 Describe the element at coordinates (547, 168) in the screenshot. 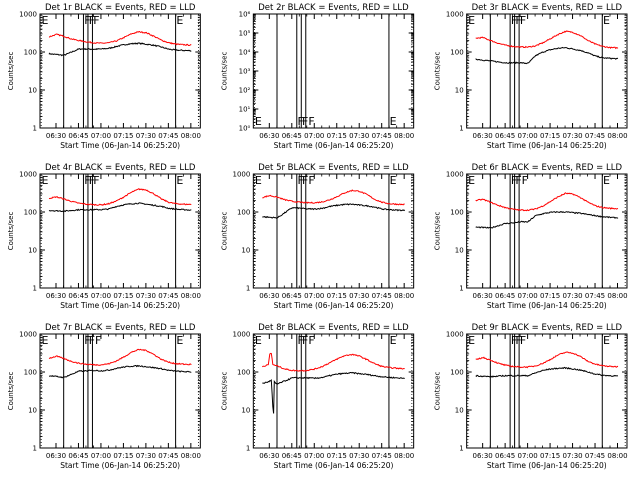

I see `panel-title: Det 6r BLACK = Events, RED = LLD` at that location.